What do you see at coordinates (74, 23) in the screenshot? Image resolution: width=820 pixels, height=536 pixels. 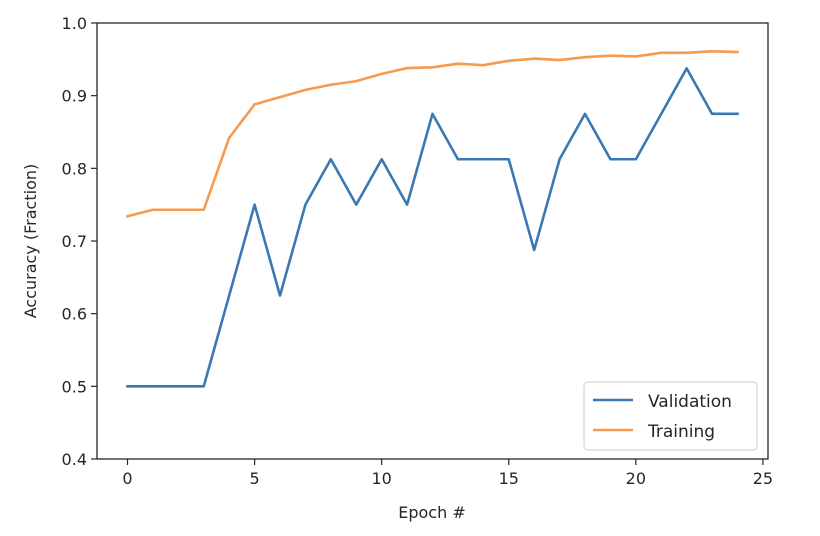 I see `y-tick-label: 1.0` at bounding box center [74, 23].